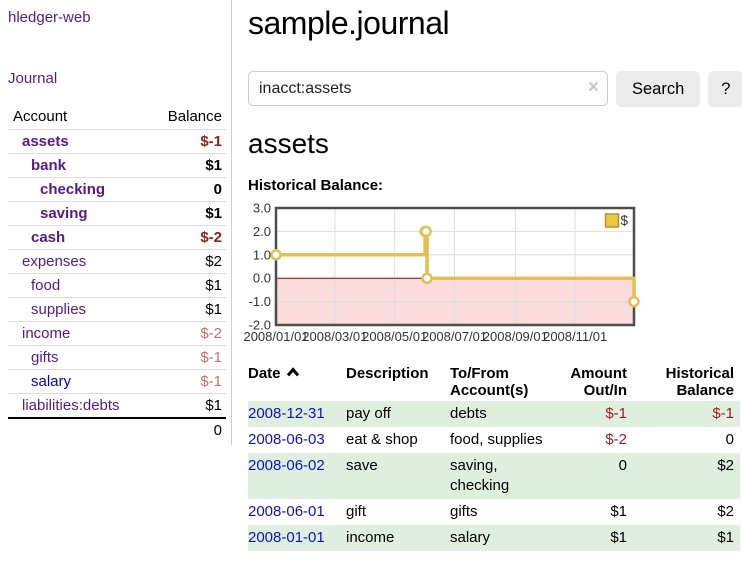 The width and height of the screenshot is (742, 582). What do you see at coordinates (515, 336) in the screenshot?
I see `svg-text: 2008/09/01` at bounding box center [515, 336].